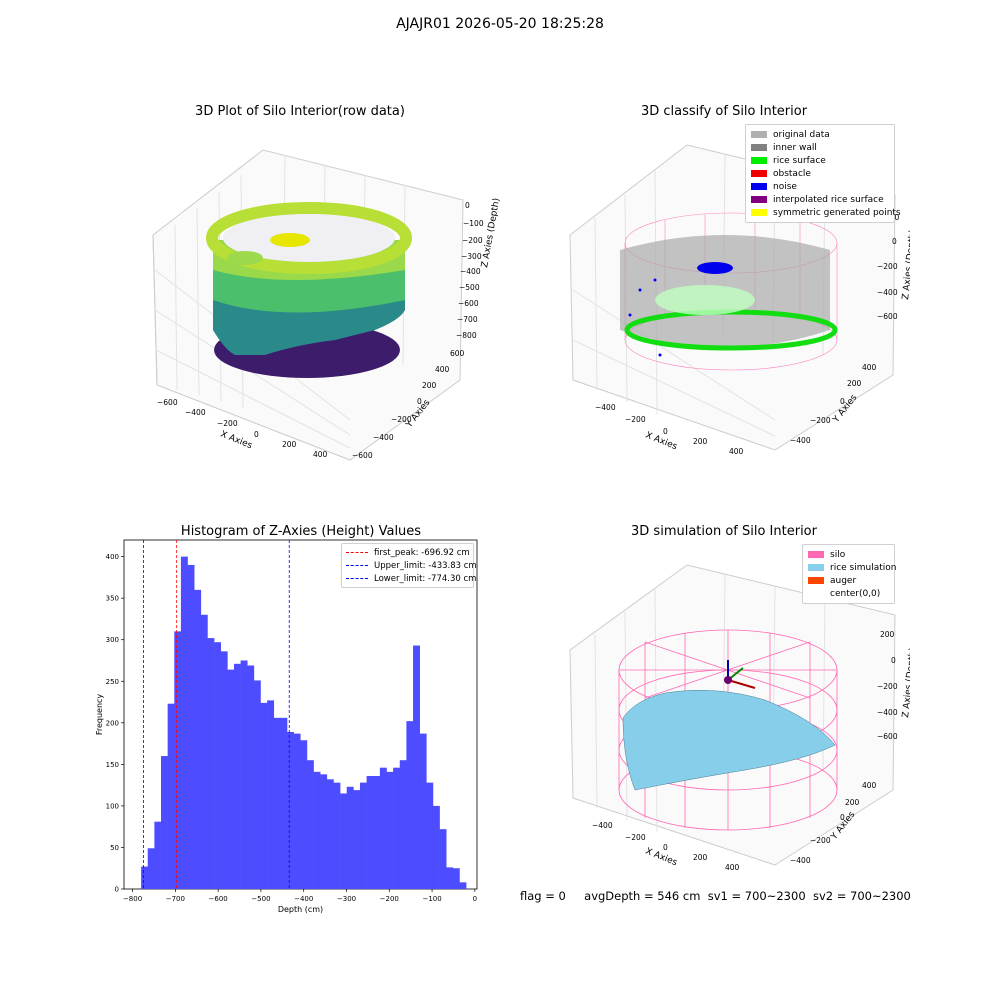 This screenshot has height=1000, width=1000. I want to click on legend-label: interpolated rice surface, so click(828, 199).